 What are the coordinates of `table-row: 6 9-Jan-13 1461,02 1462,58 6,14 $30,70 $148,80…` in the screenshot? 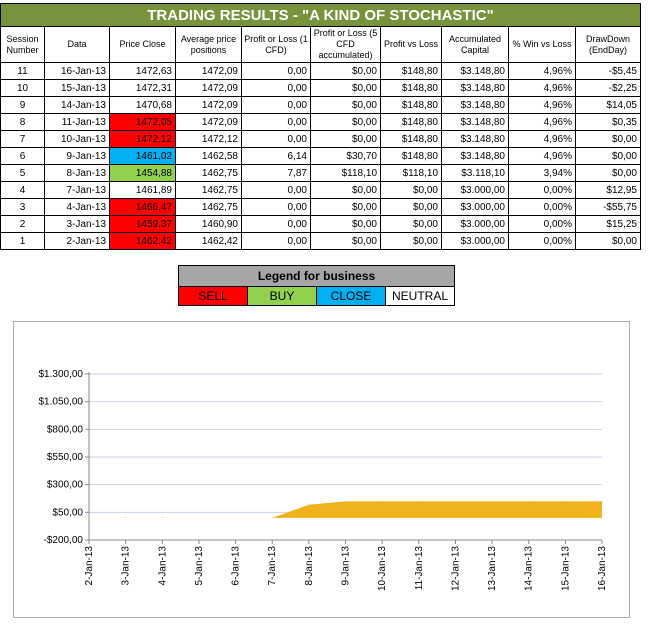 It's located at (320, 156).